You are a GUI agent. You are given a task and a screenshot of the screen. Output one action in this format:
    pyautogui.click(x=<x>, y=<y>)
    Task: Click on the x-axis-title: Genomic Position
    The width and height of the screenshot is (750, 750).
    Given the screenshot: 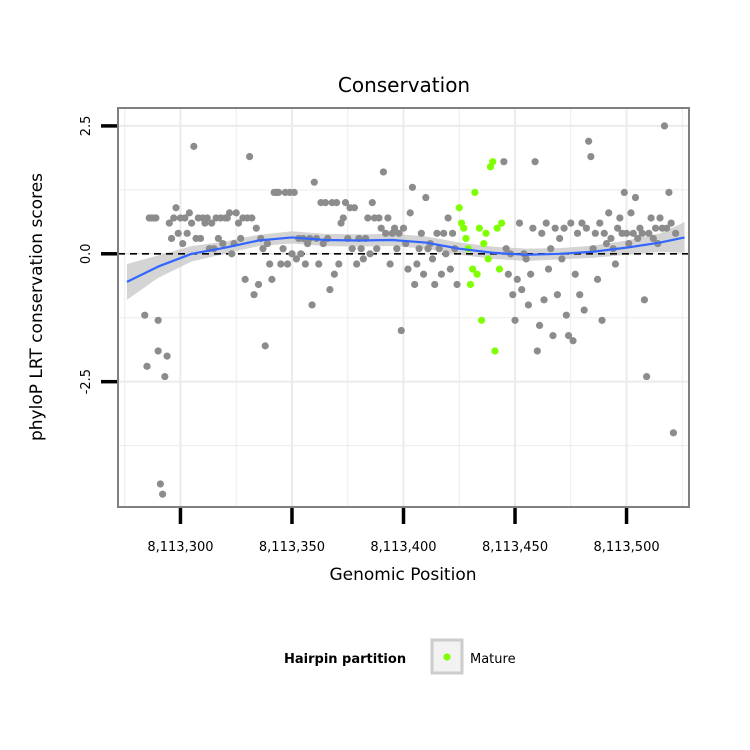 What is the action you would take?
    pyautogui.click(x=402, y=575)
    